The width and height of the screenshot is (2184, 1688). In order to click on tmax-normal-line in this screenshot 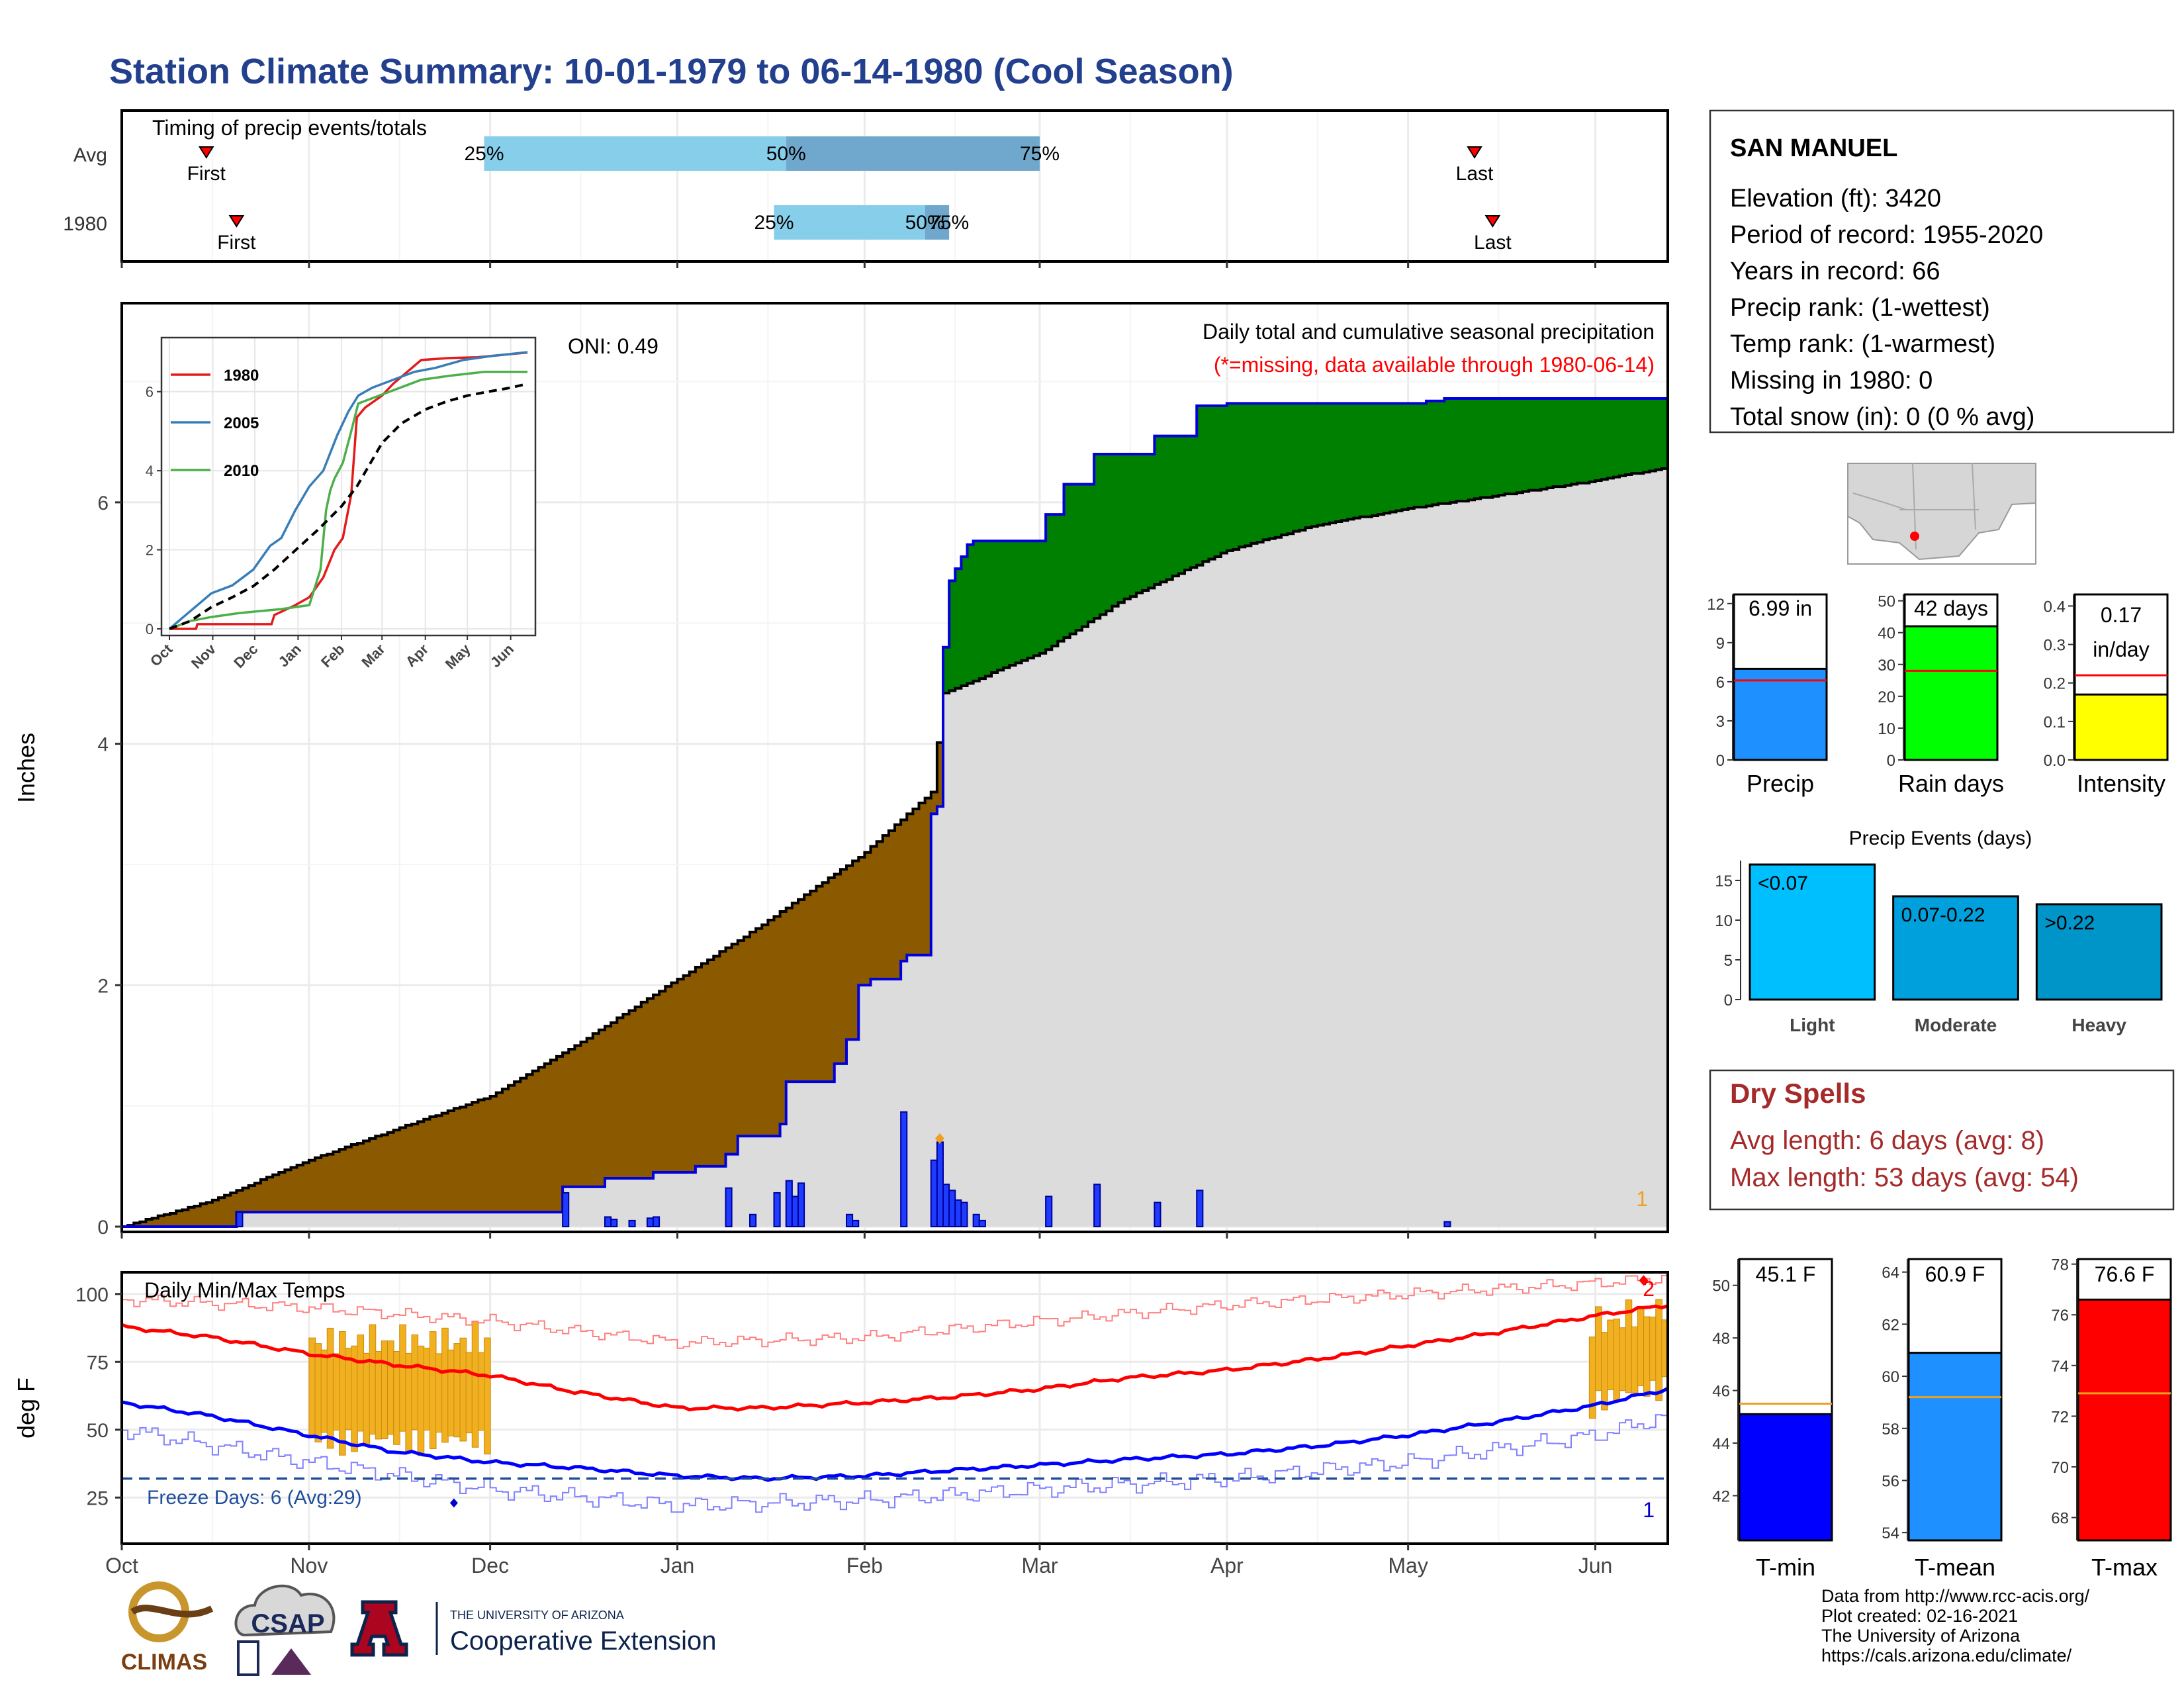, I will do `click(894, 1358)`.